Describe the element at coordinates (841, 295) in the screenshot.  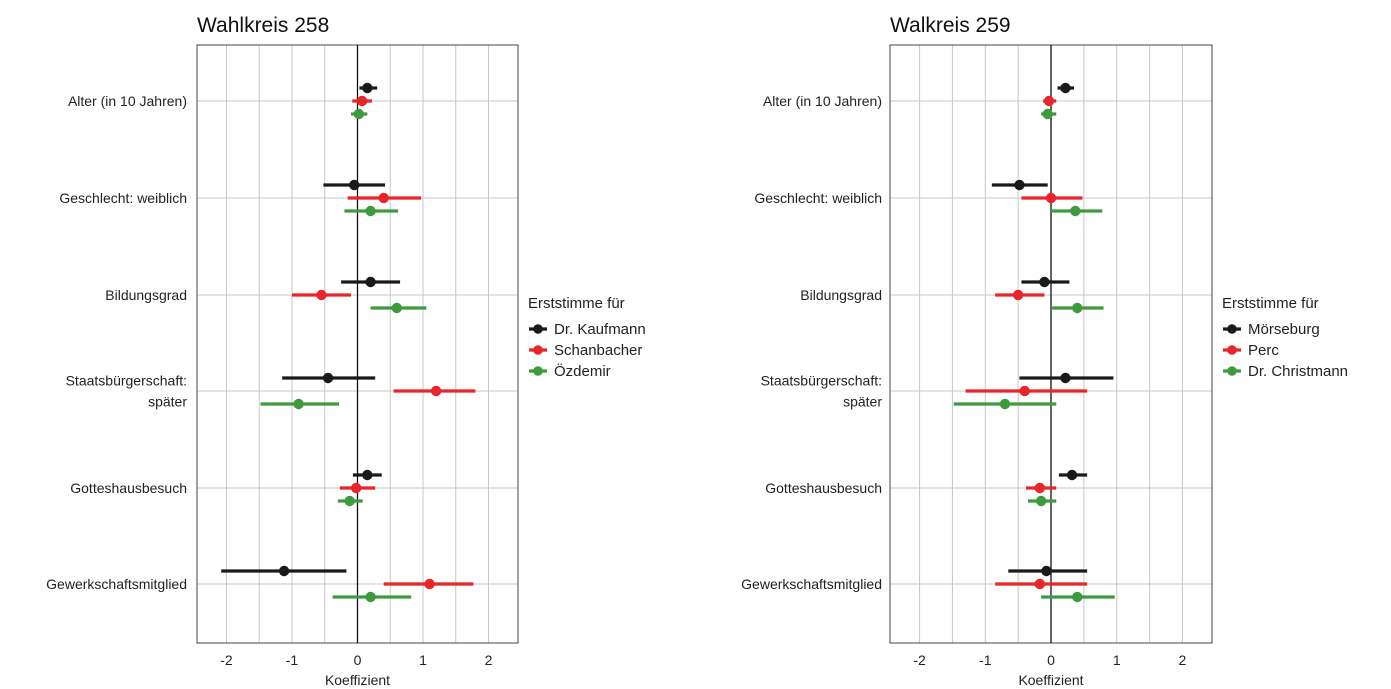
I see `panel-2-category-label: Bildungsgrad` at that location.